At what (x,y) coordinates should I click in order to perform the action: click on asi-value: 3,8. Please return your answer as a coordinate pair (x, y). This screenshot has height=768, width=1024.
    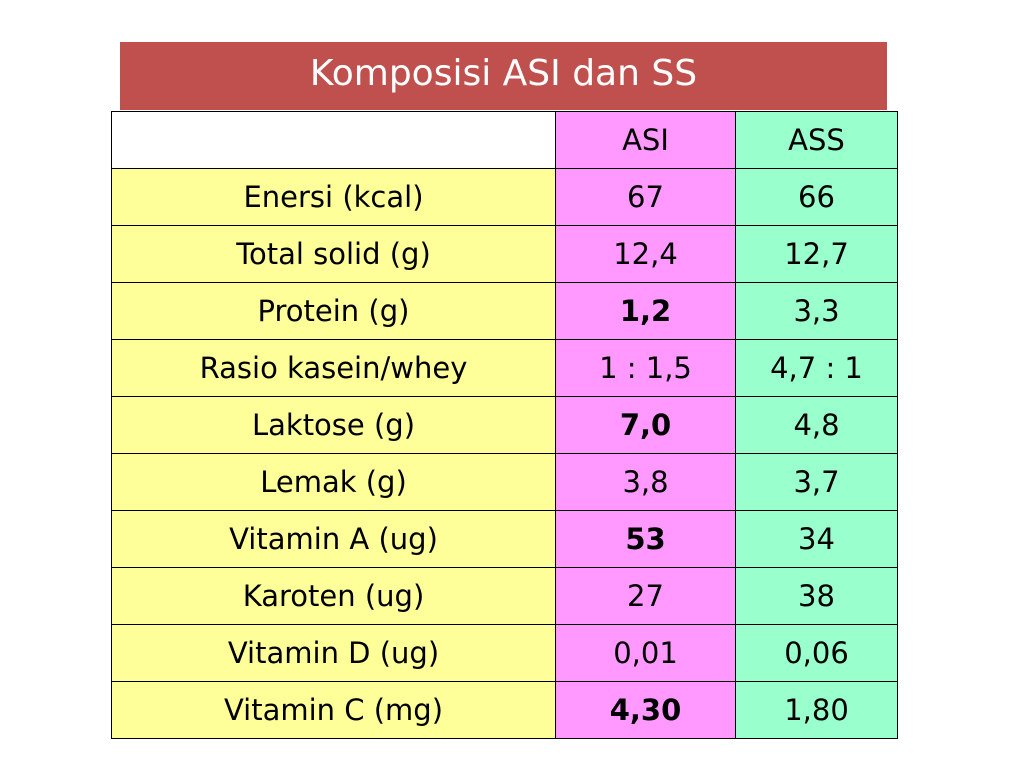
    Looking at the image, I should click on (645, 482).